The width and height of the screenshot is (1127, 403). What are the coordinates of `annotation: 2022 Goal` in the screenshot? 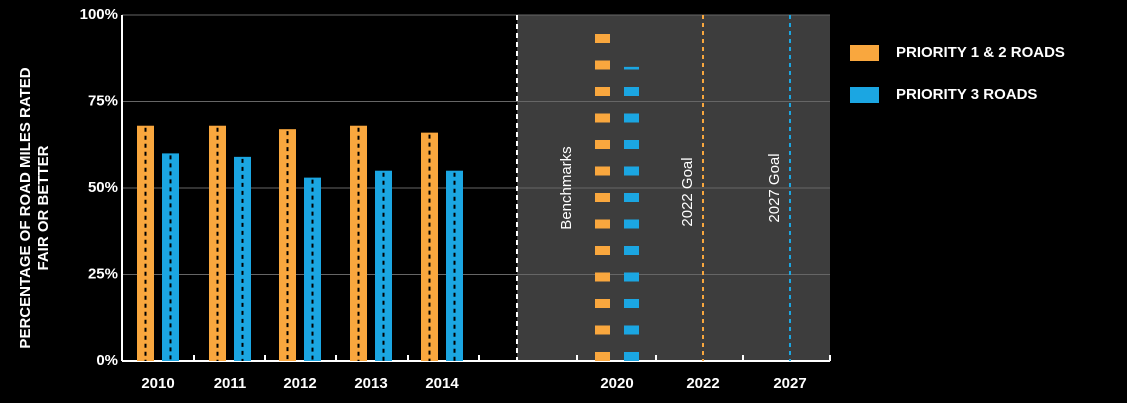 It's located at (687, 191).